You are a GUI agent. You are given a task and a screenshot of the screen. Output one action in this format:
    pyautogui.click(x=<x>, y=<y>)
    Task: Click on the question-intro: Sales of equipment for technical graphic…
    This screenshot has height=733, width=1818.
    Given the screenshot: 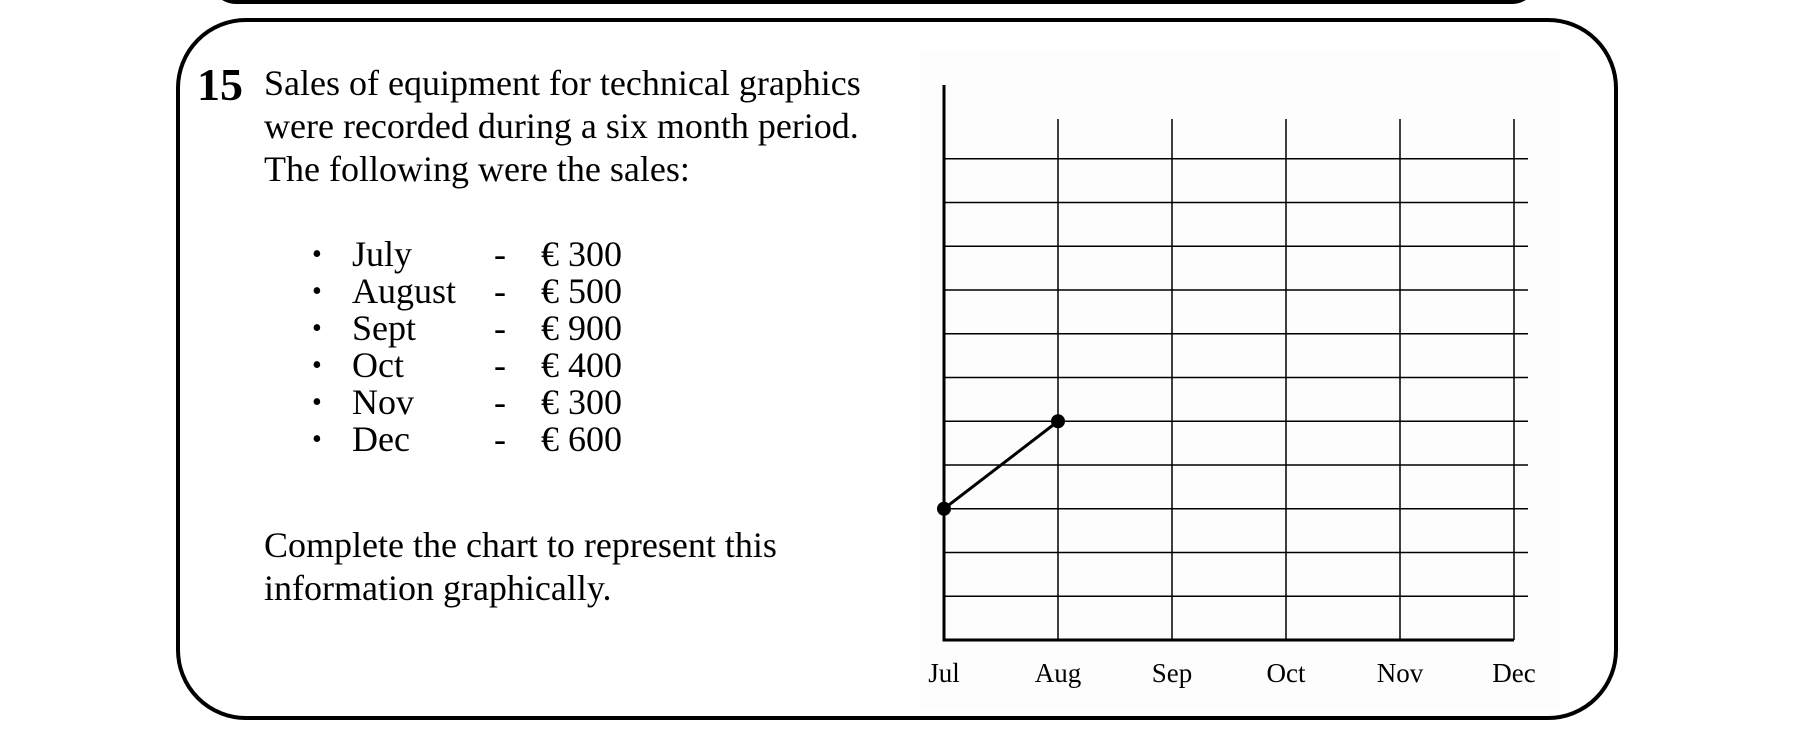 What is the action you would take?
    pyautogui.click(x=589, y=126)
    